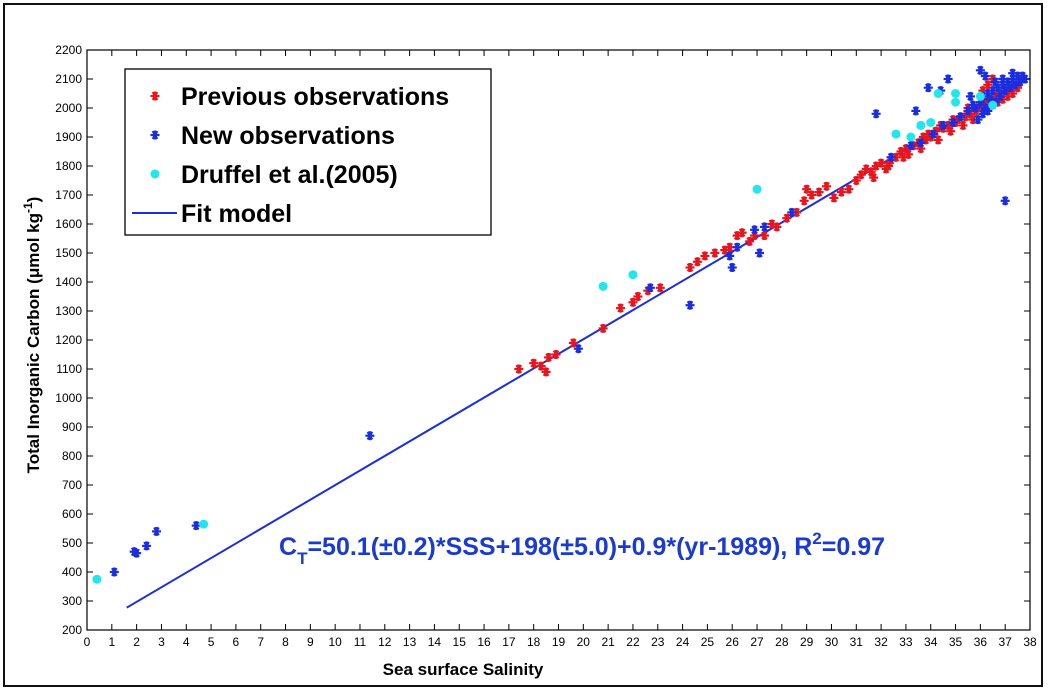  What do you see at coordinates (72, 572) in the screenshot?
I see `y-tick-label: 400` at bounding box center [72, 572].